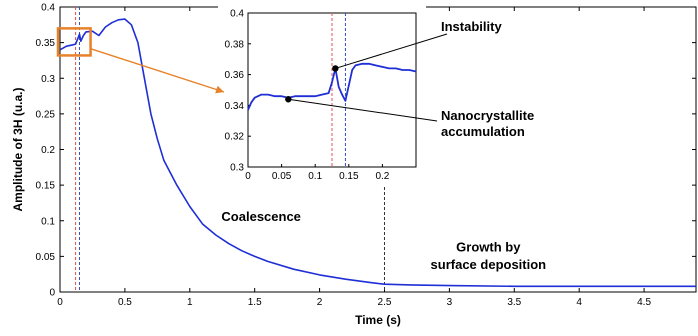  What do you see at coordinates (320, 302) in the screenshot?
I see `main-x-tick-label: 2` at bounding box center [320, 302].